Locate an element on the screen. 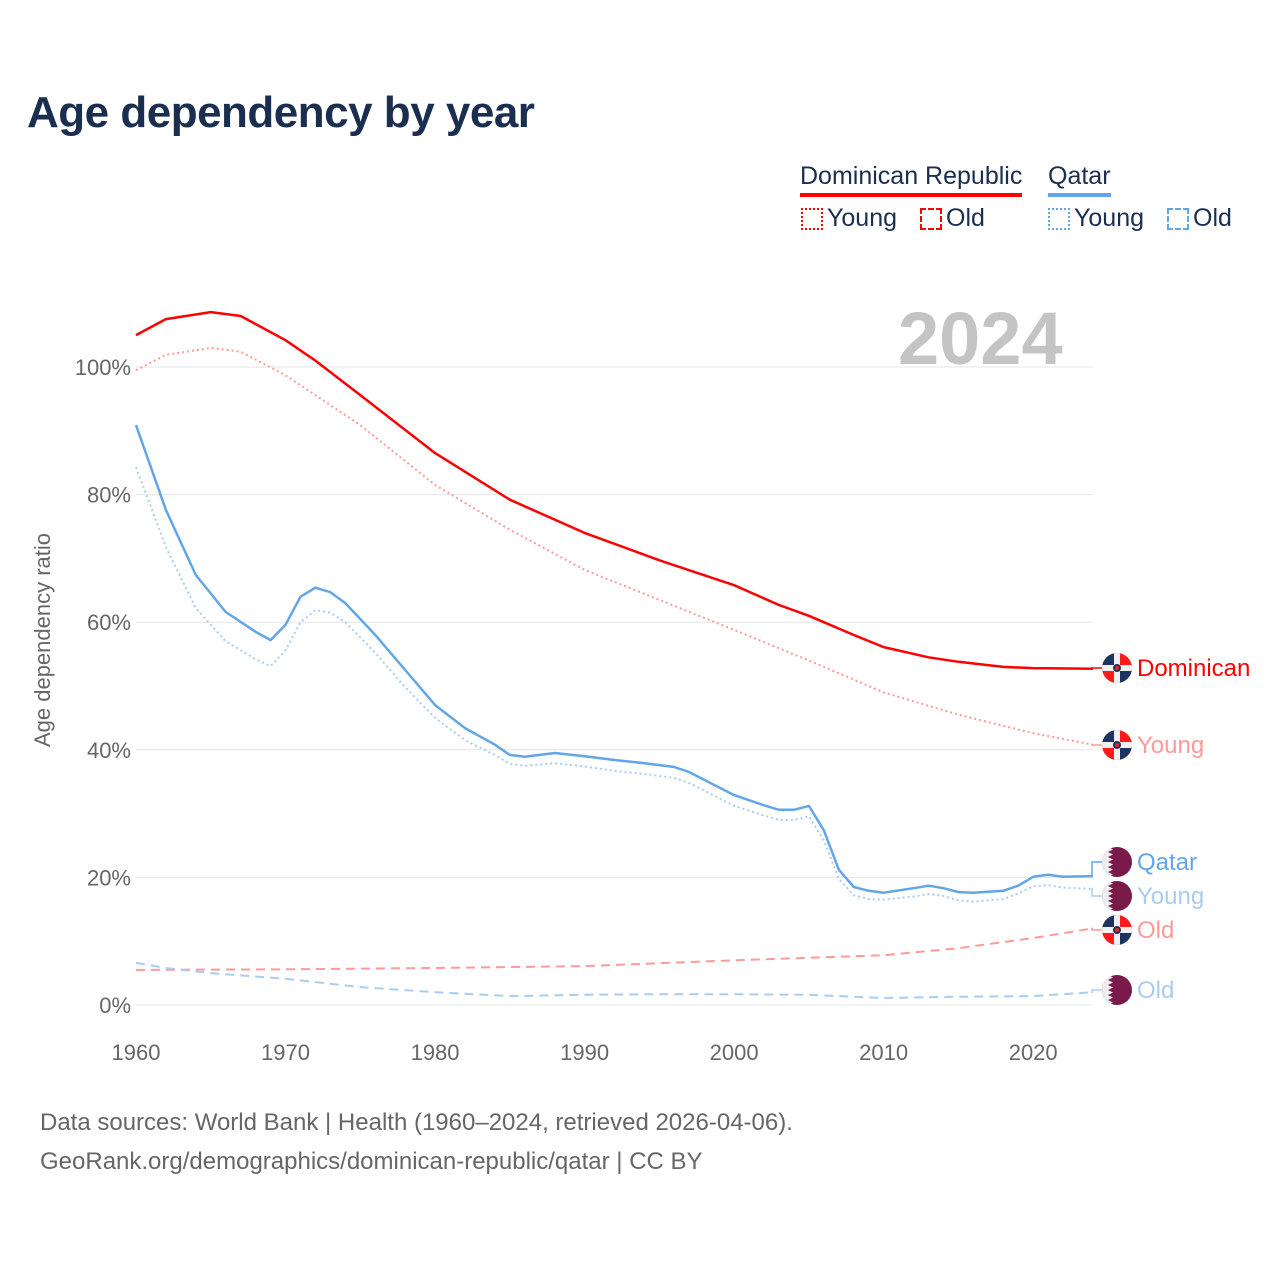  legend-qatar-young: Young is located at coordinates (1096, 218).